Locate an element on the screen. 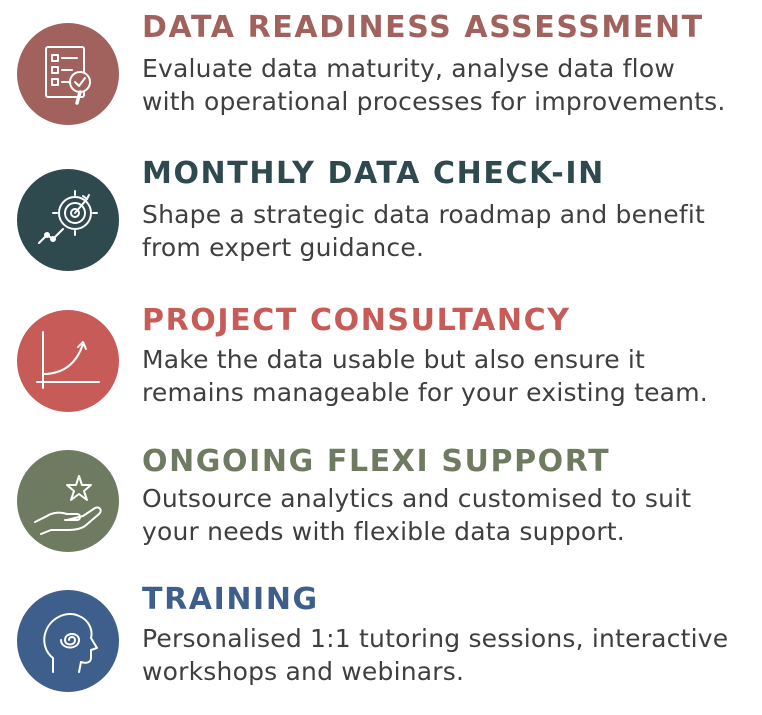 The image size is (762, 715). hand-star-icon is located at coordinates (68, 501).